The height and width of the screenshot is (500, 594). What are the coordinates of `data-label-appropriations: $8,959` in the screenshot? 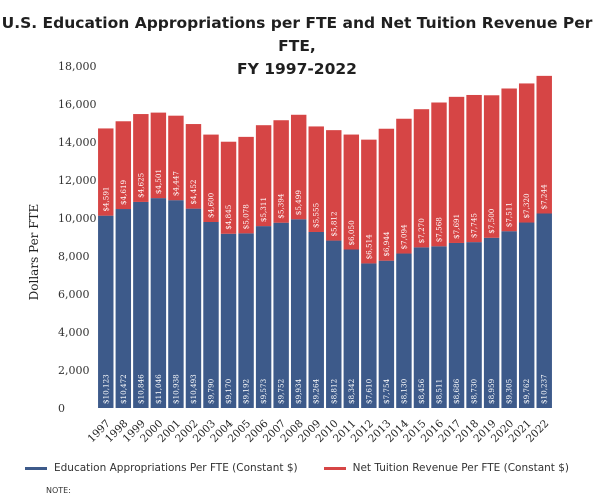 It's located at (491, 391).